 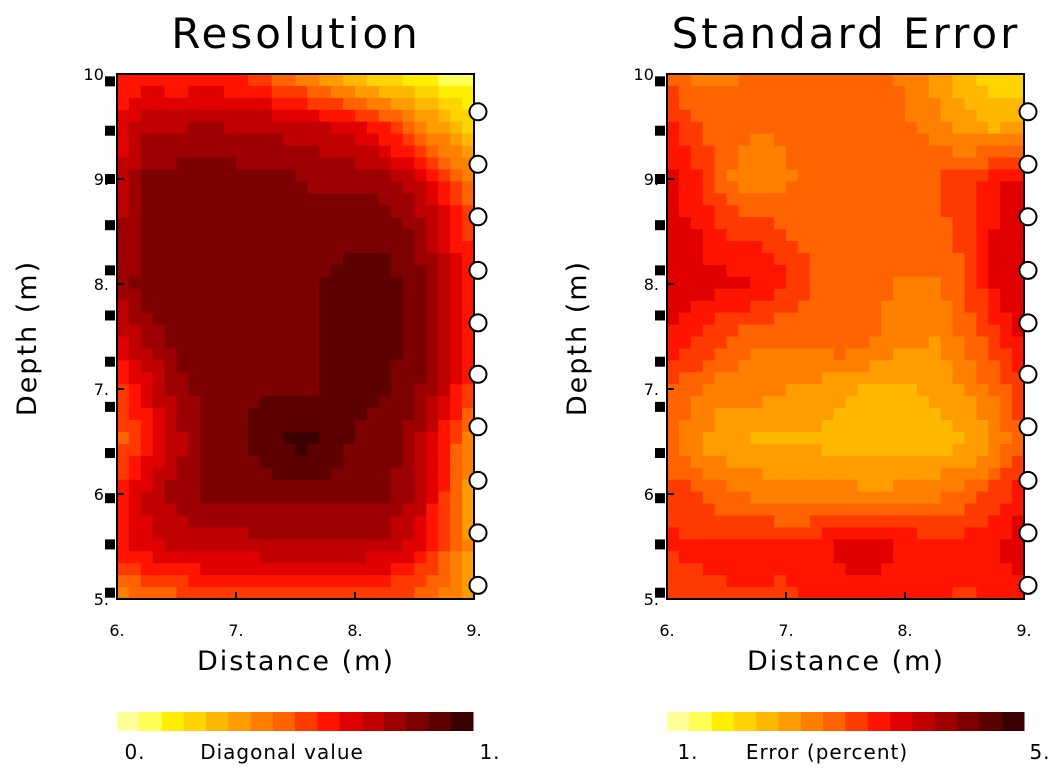 What do you see at coordinates (295, 721) in the screenshot?
I see `colorbar` at bounding box center [295, 721].